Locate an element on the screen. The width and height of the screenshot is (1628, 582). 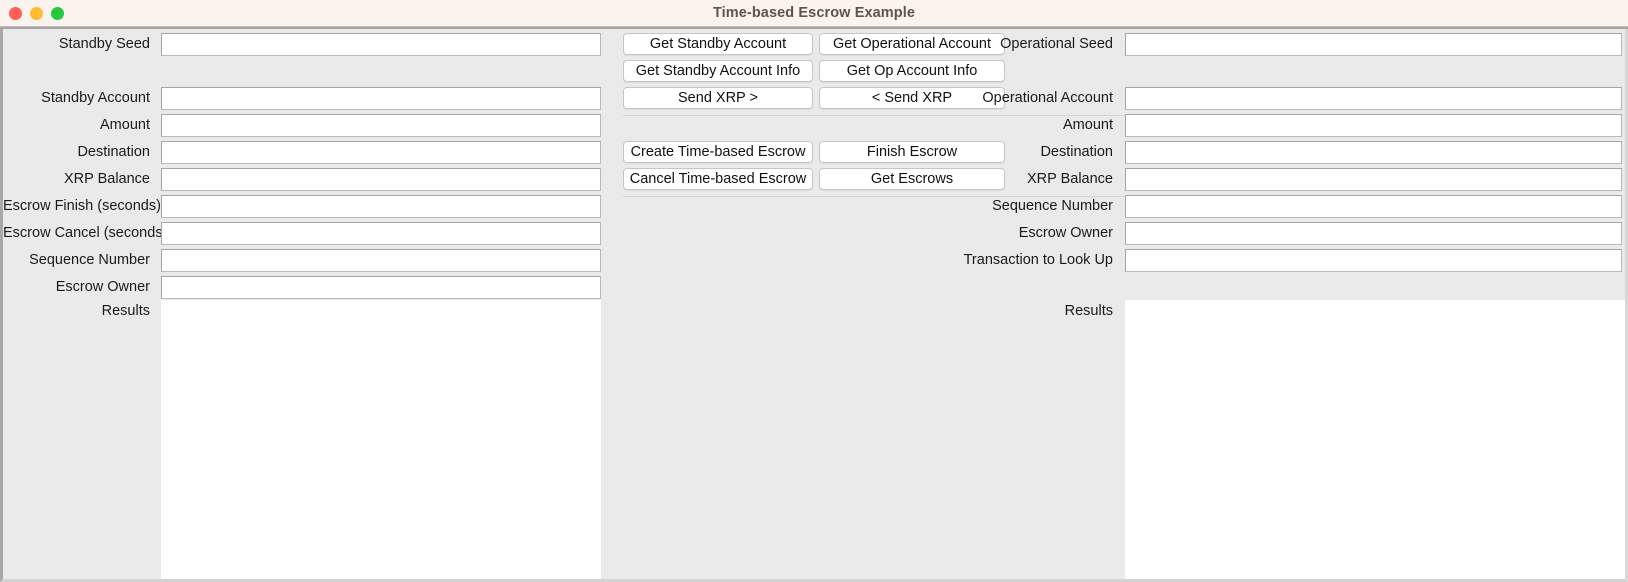
field-row: Escrow Finish (seconds) is located at coordinates (313, 206).